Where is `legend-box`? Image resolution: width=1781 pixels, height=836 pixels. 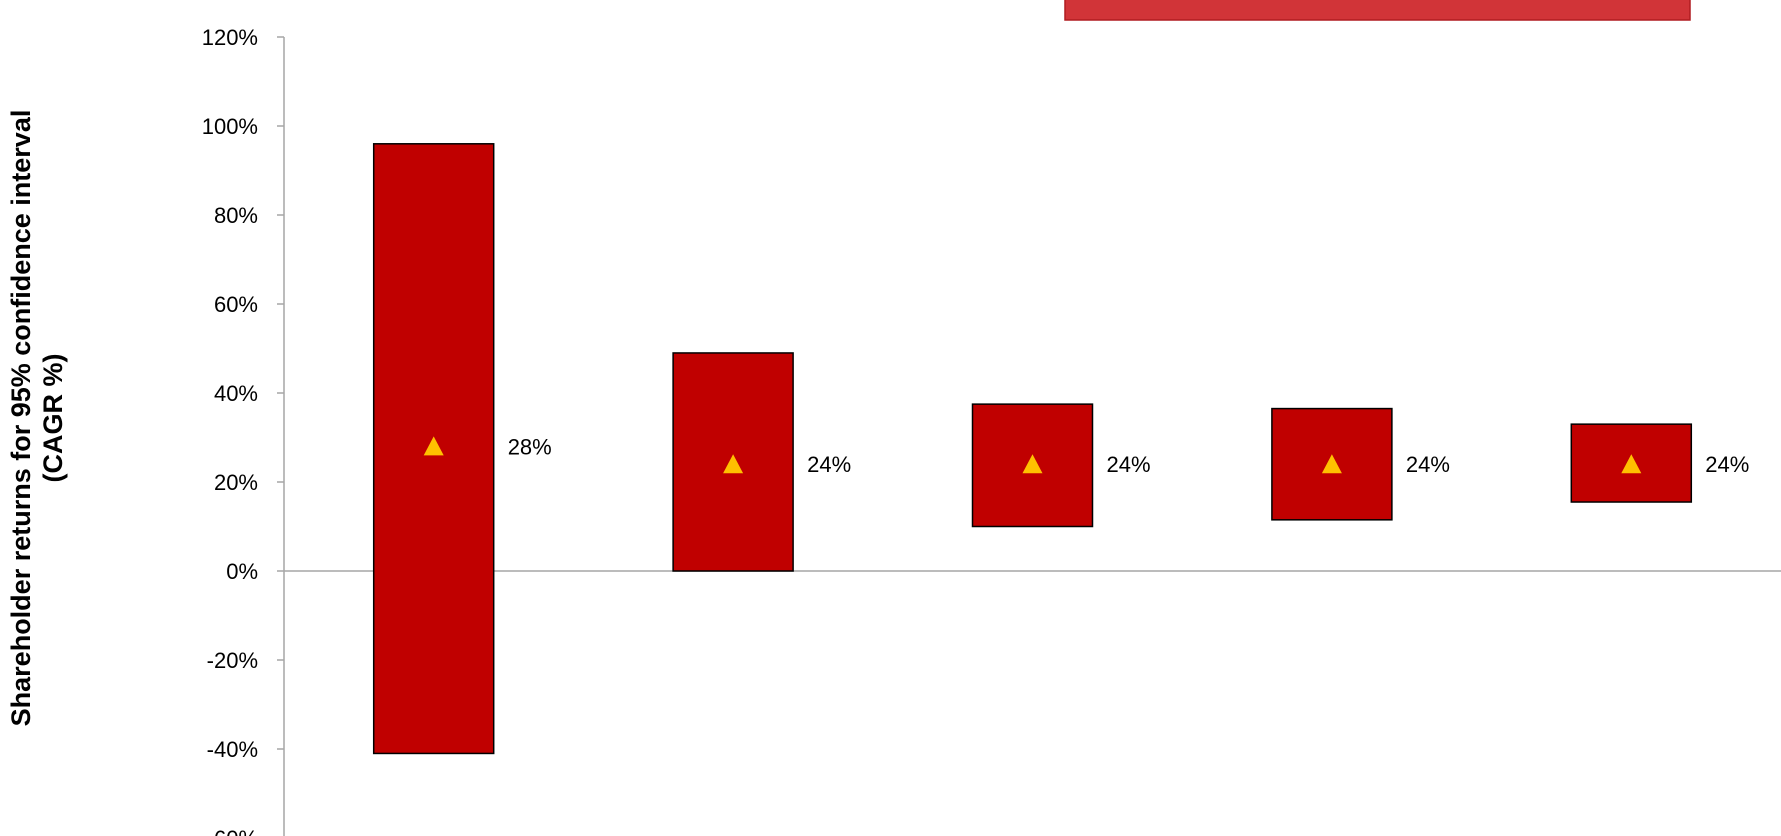 legend-box is located at coordinates (1377, 10).